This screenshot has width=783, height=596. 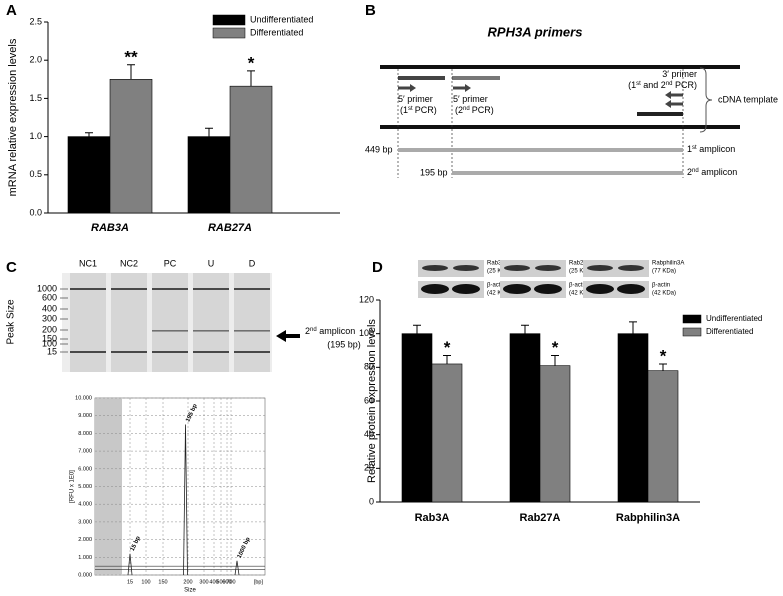 What do you see at coordinates (370, 10) in the screenshot?
I see `panel-letter: B` at bounding box center [370, 10].